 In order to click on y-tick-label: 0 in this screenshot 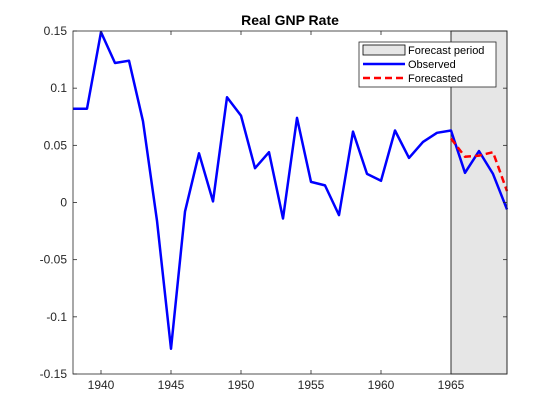, I will do `click(63, 203)`.